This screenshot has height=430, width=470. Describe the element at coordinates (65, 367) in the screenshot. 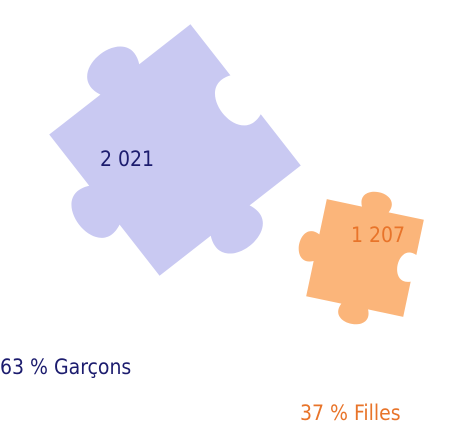

I see `boys-label: 63 % Garçons` at that location.